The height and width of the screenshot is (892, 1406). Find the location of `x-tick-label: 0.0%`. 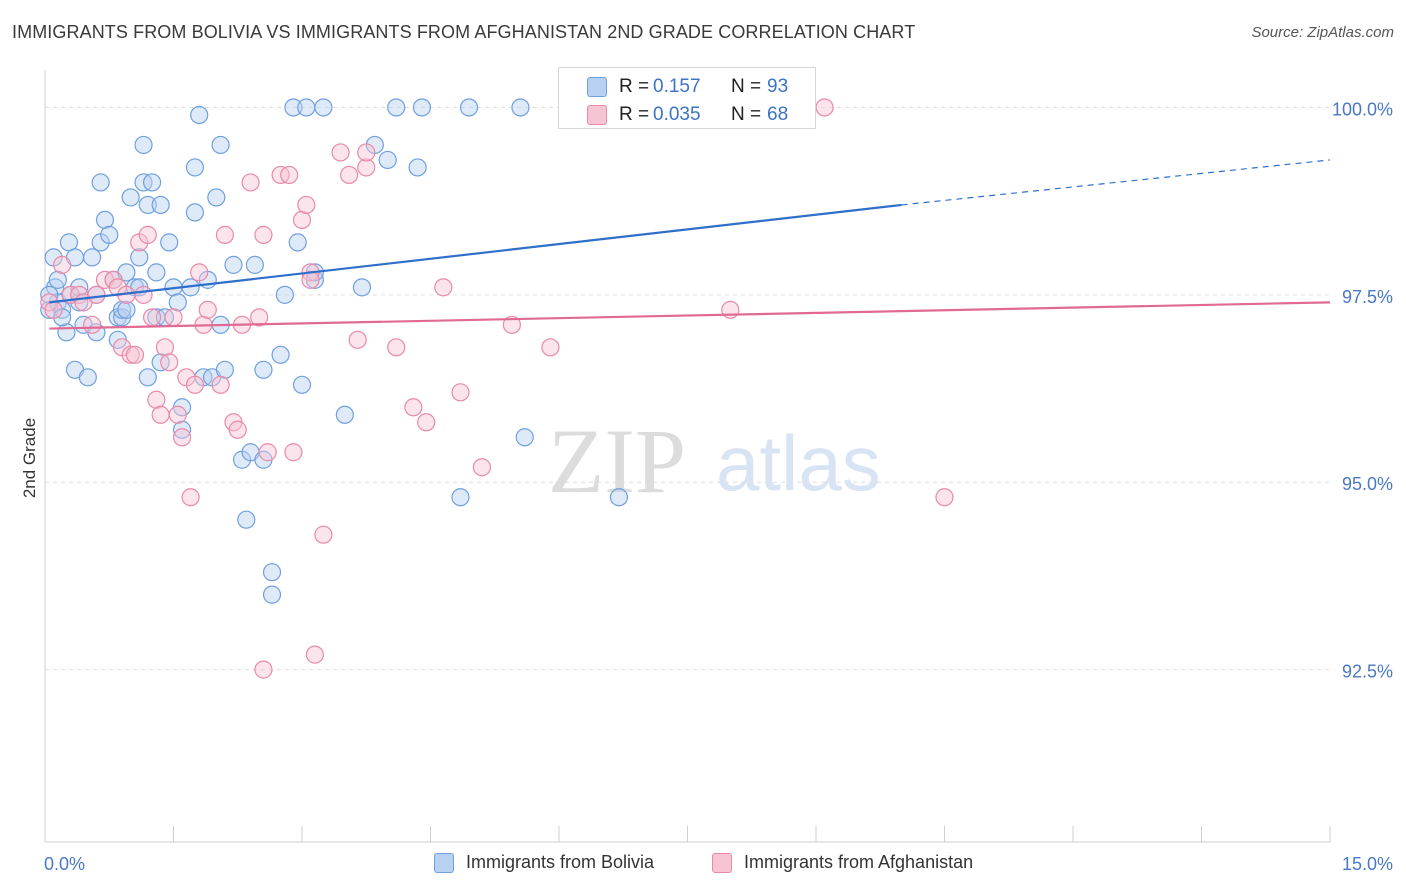

x-tick-label: 0.0% is located at coordinates (64, 864).